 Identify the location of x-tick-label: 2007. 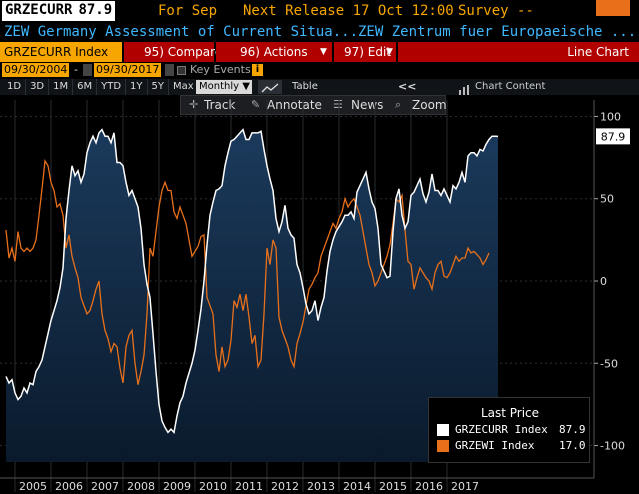
(105, 486).